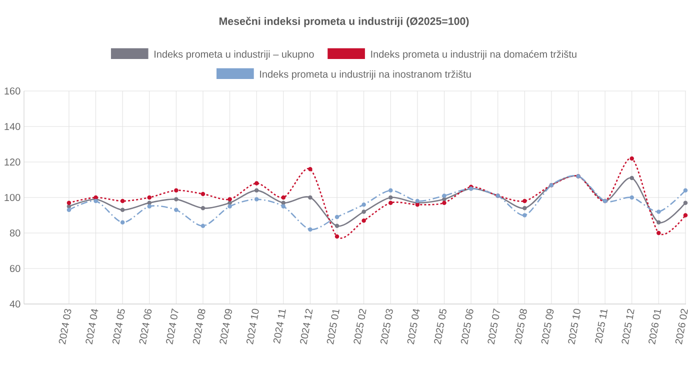 The height and width of the screenshot is (387, 688). What do you see at coordinates (628, 326) in the screenshot?
I see `x-tick-label: 2025 12` at bounding box center [628, 326].